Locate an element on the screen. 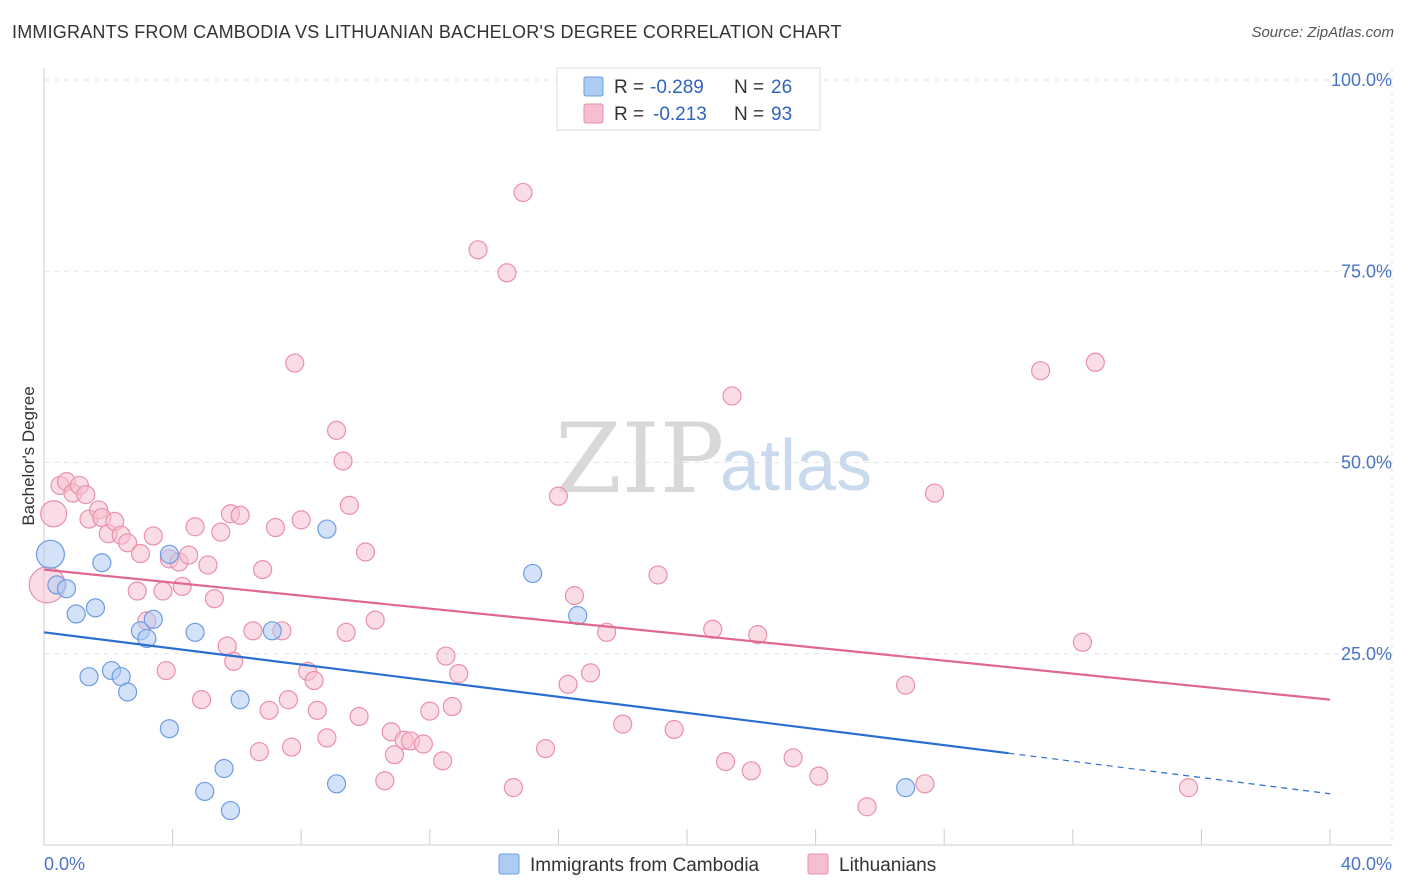  watermark: ZIP atlas is located at coordinates (713, 459).